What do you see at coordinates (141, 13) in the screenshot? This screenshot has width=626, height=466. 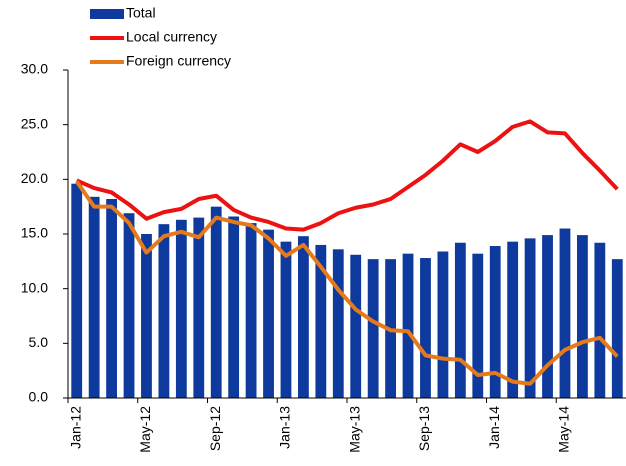 I see `legend-label: Total` at bounding box center [141, 13].